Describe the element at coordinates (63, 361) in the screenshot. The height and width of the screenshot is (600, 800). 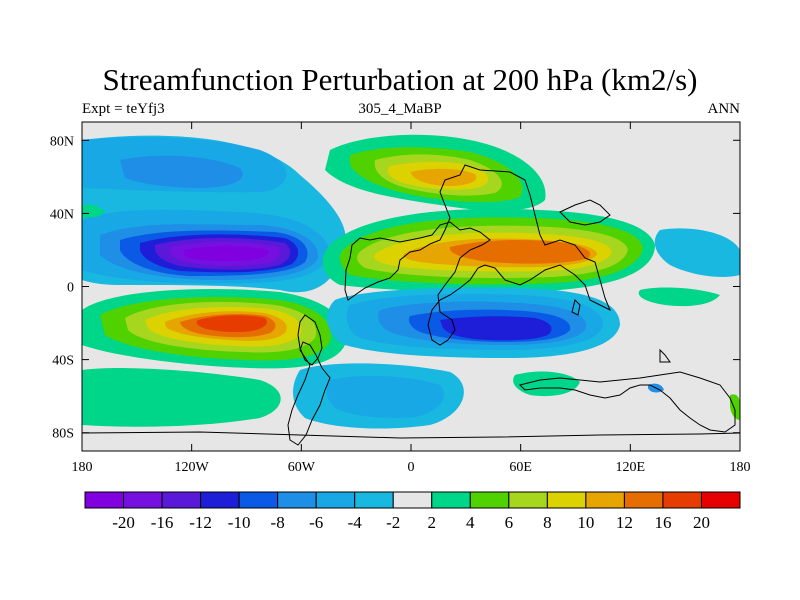
I see `lat-tick-label: 40S` at that location.